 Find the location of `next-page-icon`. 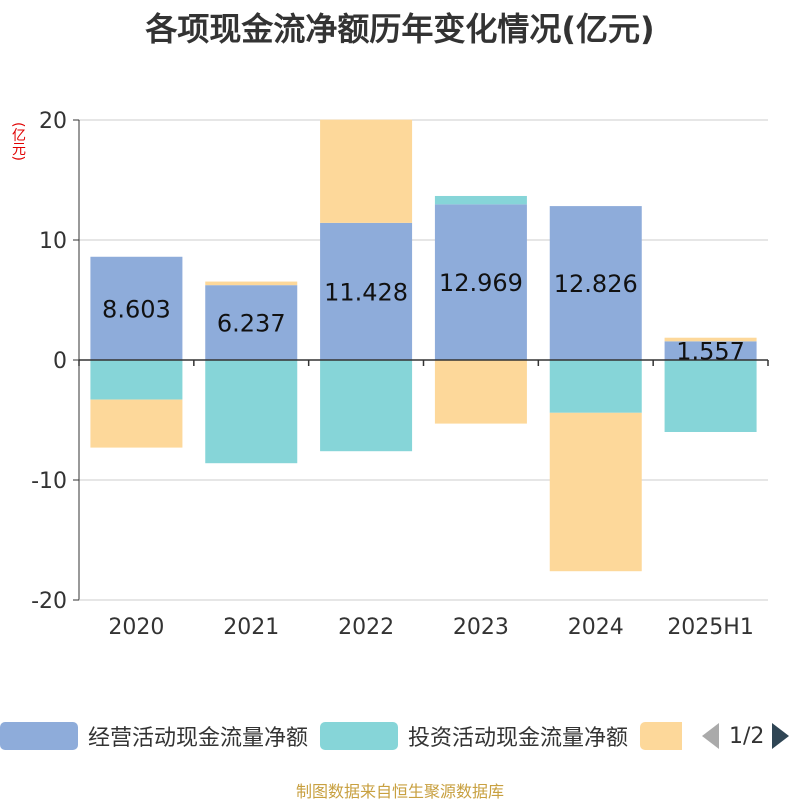

next-page-icon is located at coordinates (781, 736).